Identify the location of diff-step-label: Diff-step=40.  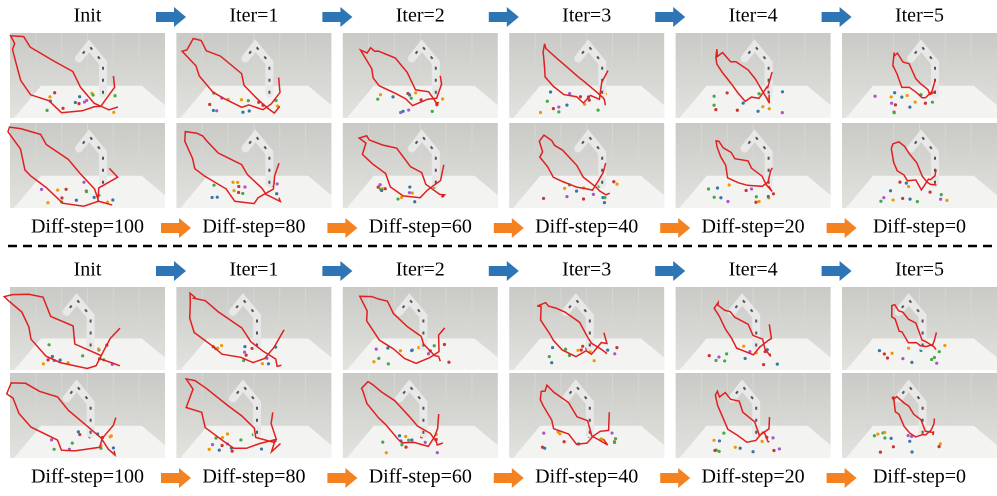
(586, 227).